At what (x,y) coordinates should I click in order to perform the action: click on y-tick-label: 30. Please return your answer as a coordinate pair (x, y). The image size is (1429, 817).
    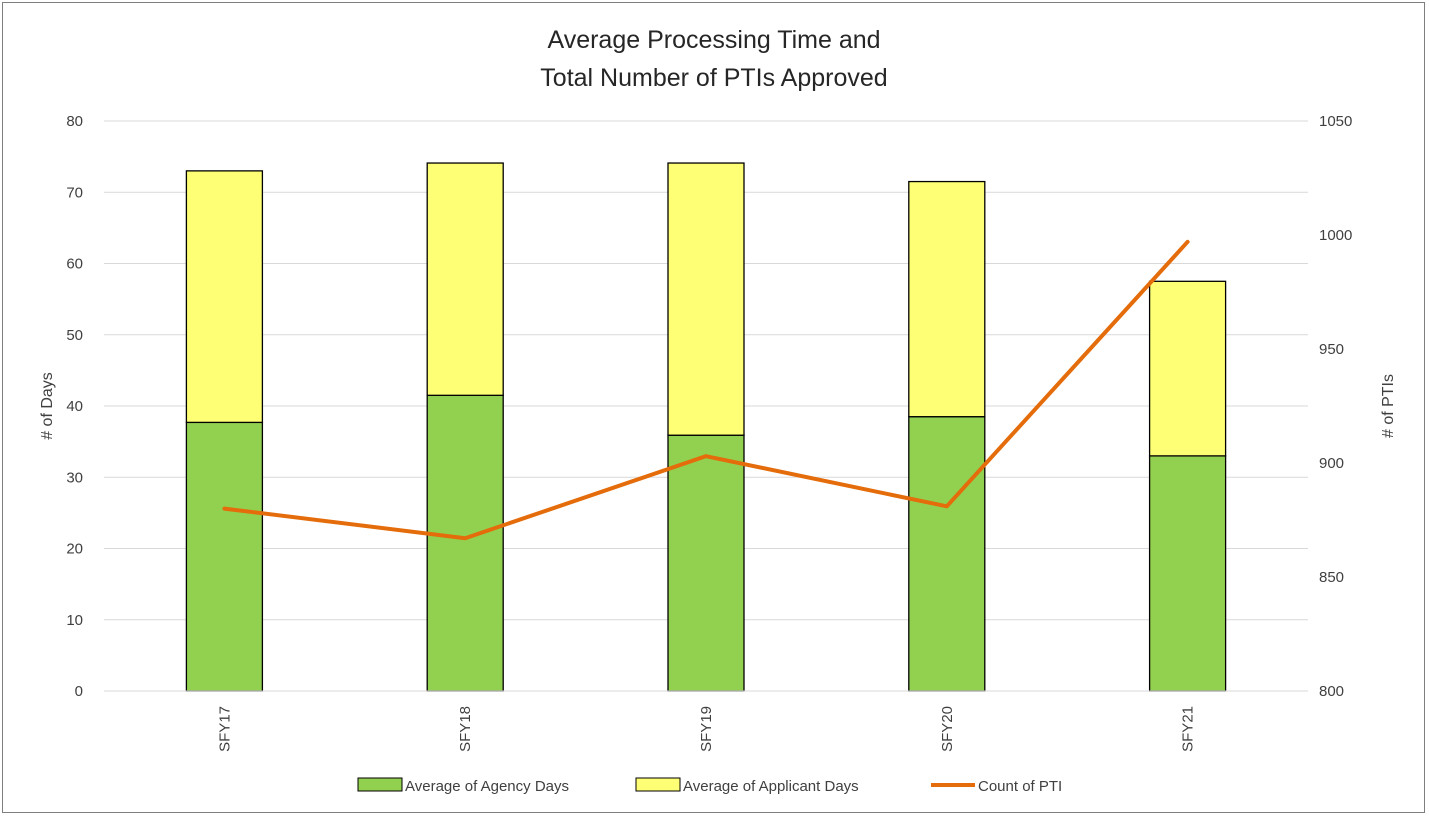
    Looking at the image, I should click on (74, 477).